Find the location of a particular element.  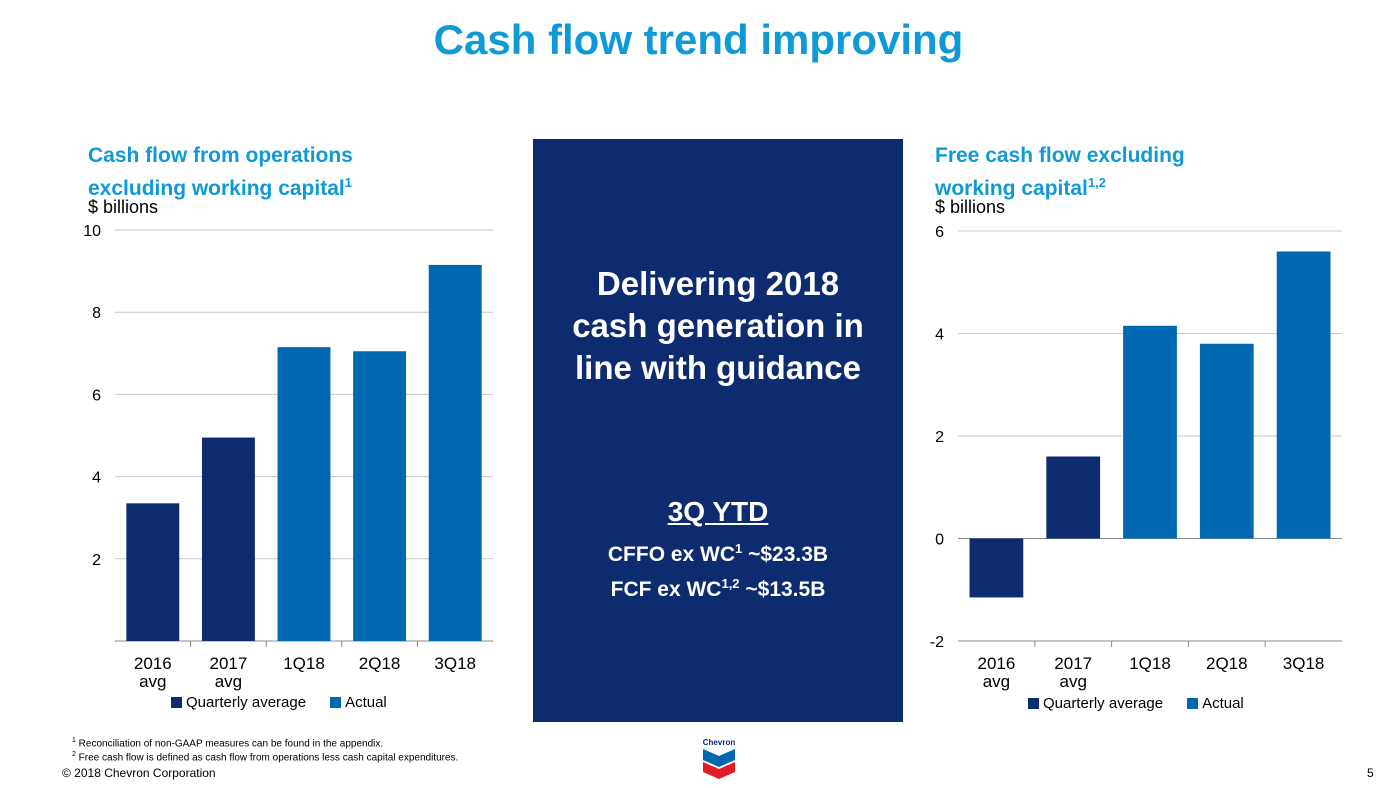

left-chart-title-line2: excluding working capital is located at coordinates (216, 188).